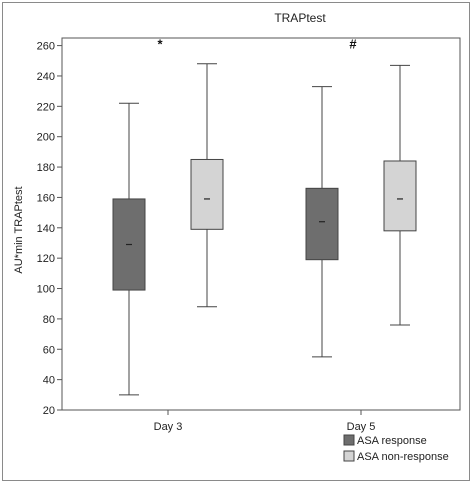 This screenshot has width=474, height=485. What do you see at coordinates (46, 168) in the screenshot?
I see `y-tick-label: 180` at bounding box center [46, 168].